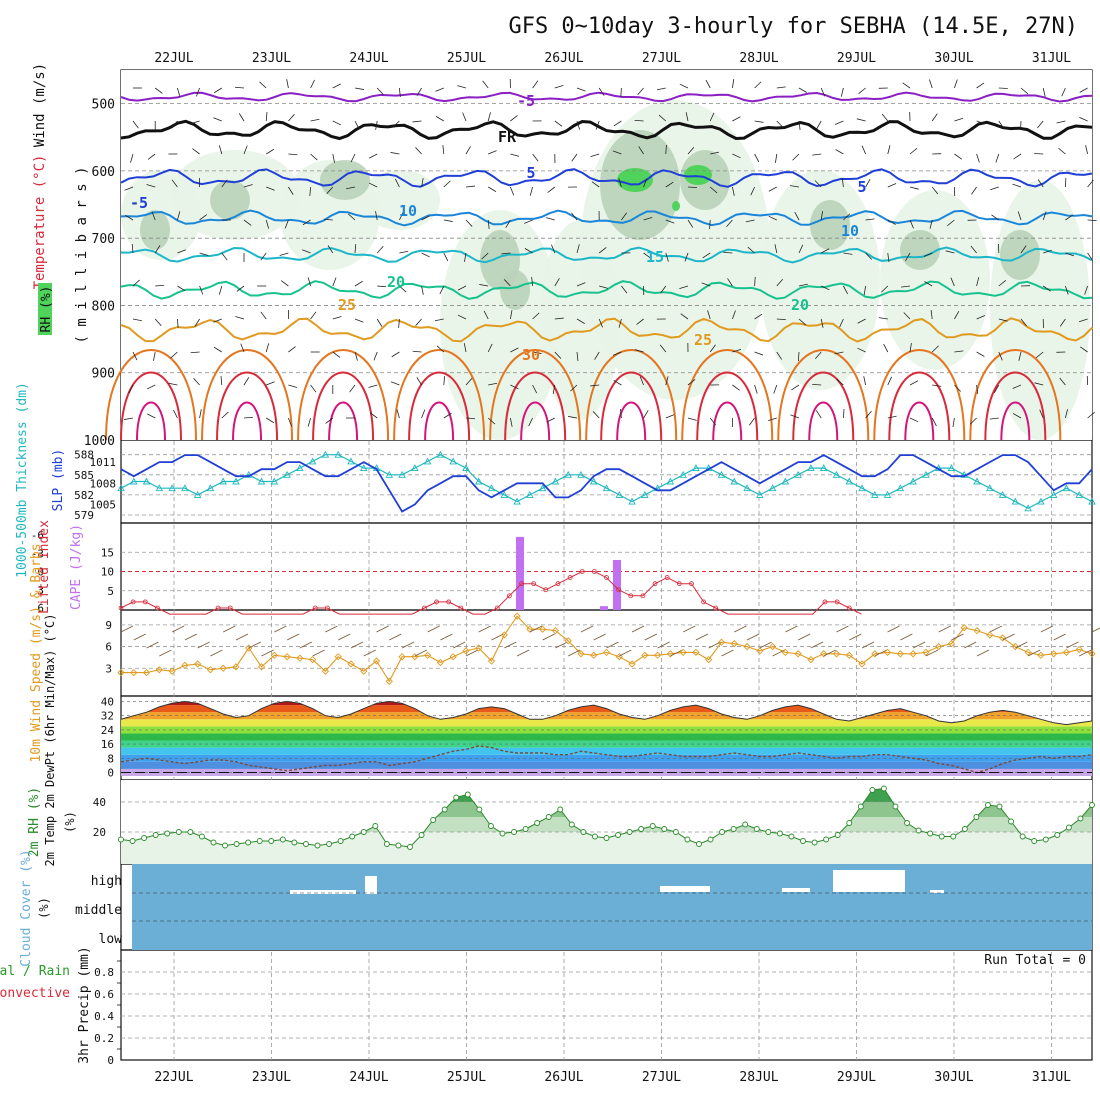 The height and width of the screenshot is (1104, 1100). What do you see at coordinates (58, 480) in the screenshot?
I see `axis-label-slp: SLP (mb)` at bounding box center [58, 480].